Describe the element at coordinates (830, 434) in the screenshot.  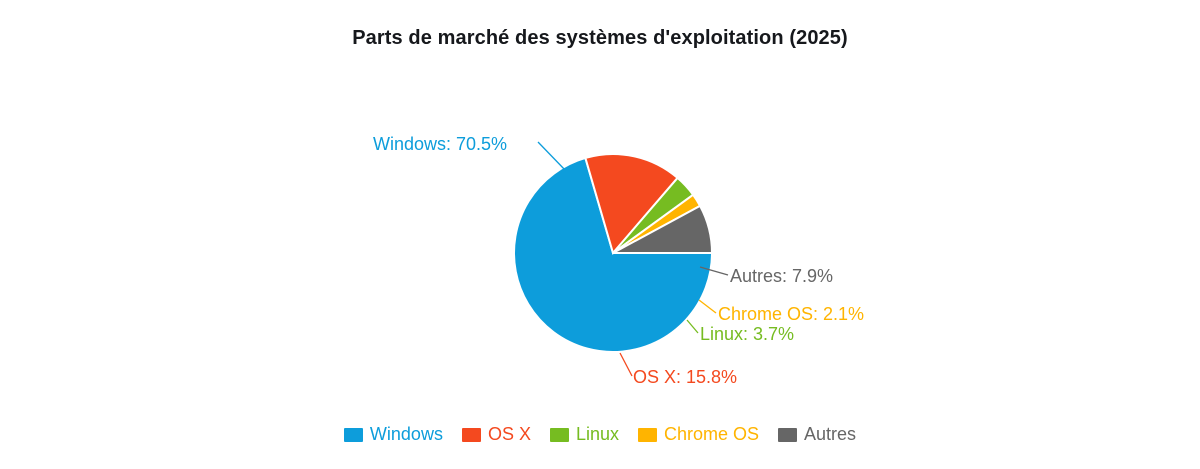
I see `legend-label: Autres` at that location.